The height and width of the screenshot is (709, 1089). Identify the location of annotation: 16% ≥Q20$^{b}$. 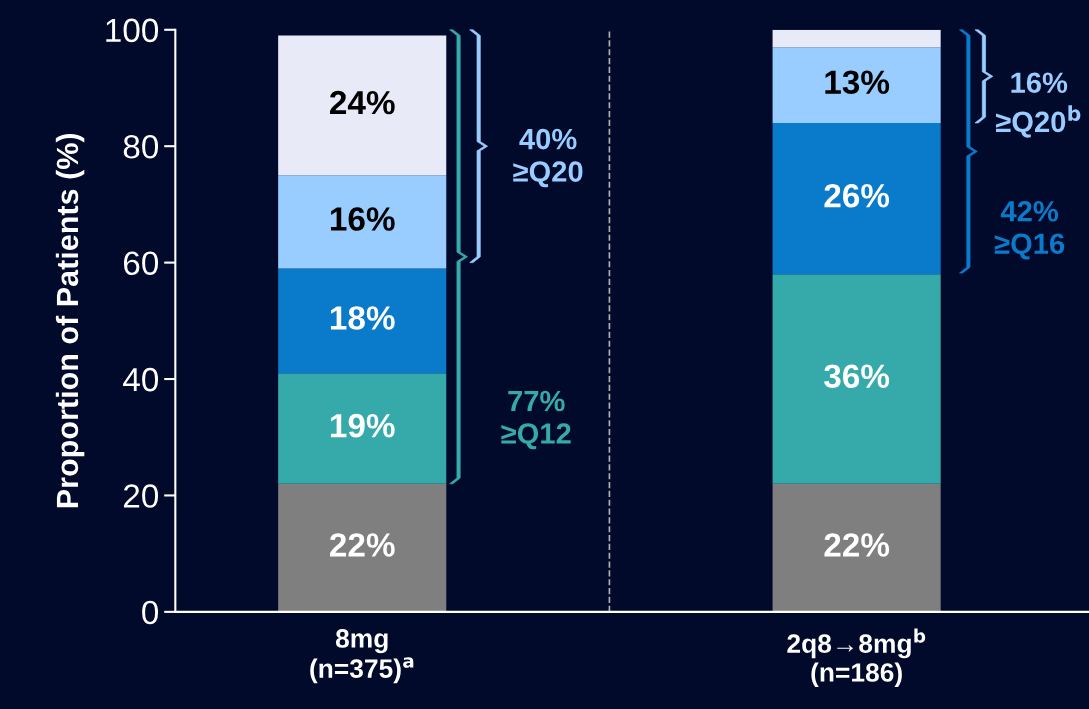
(1038, 105).